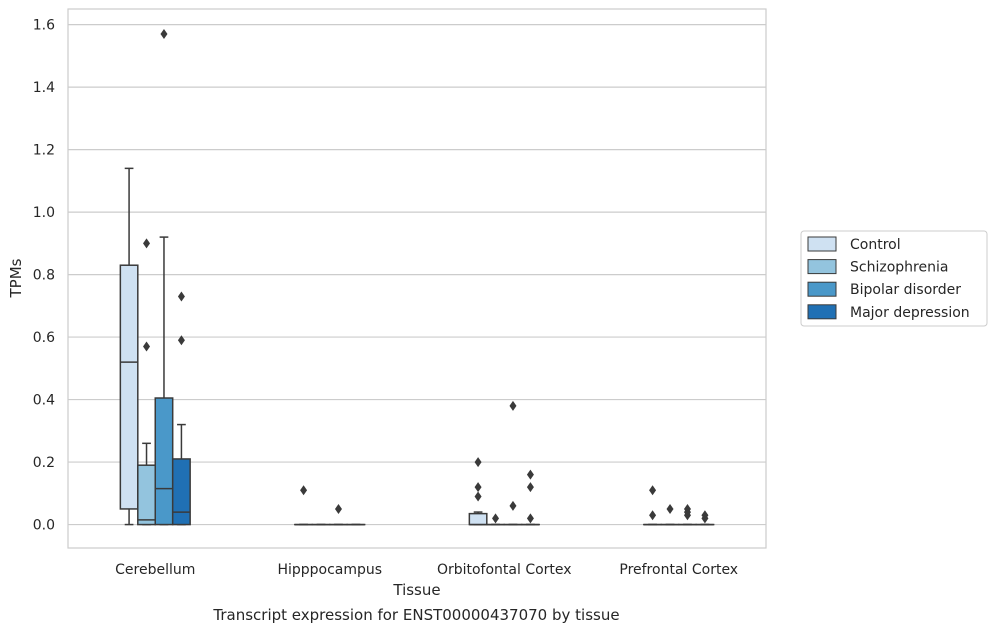  What do you see at coordinates (44, 213) in the screenshot?
I see `y-tick-label: 1.0` at bounding box center [44, 213].